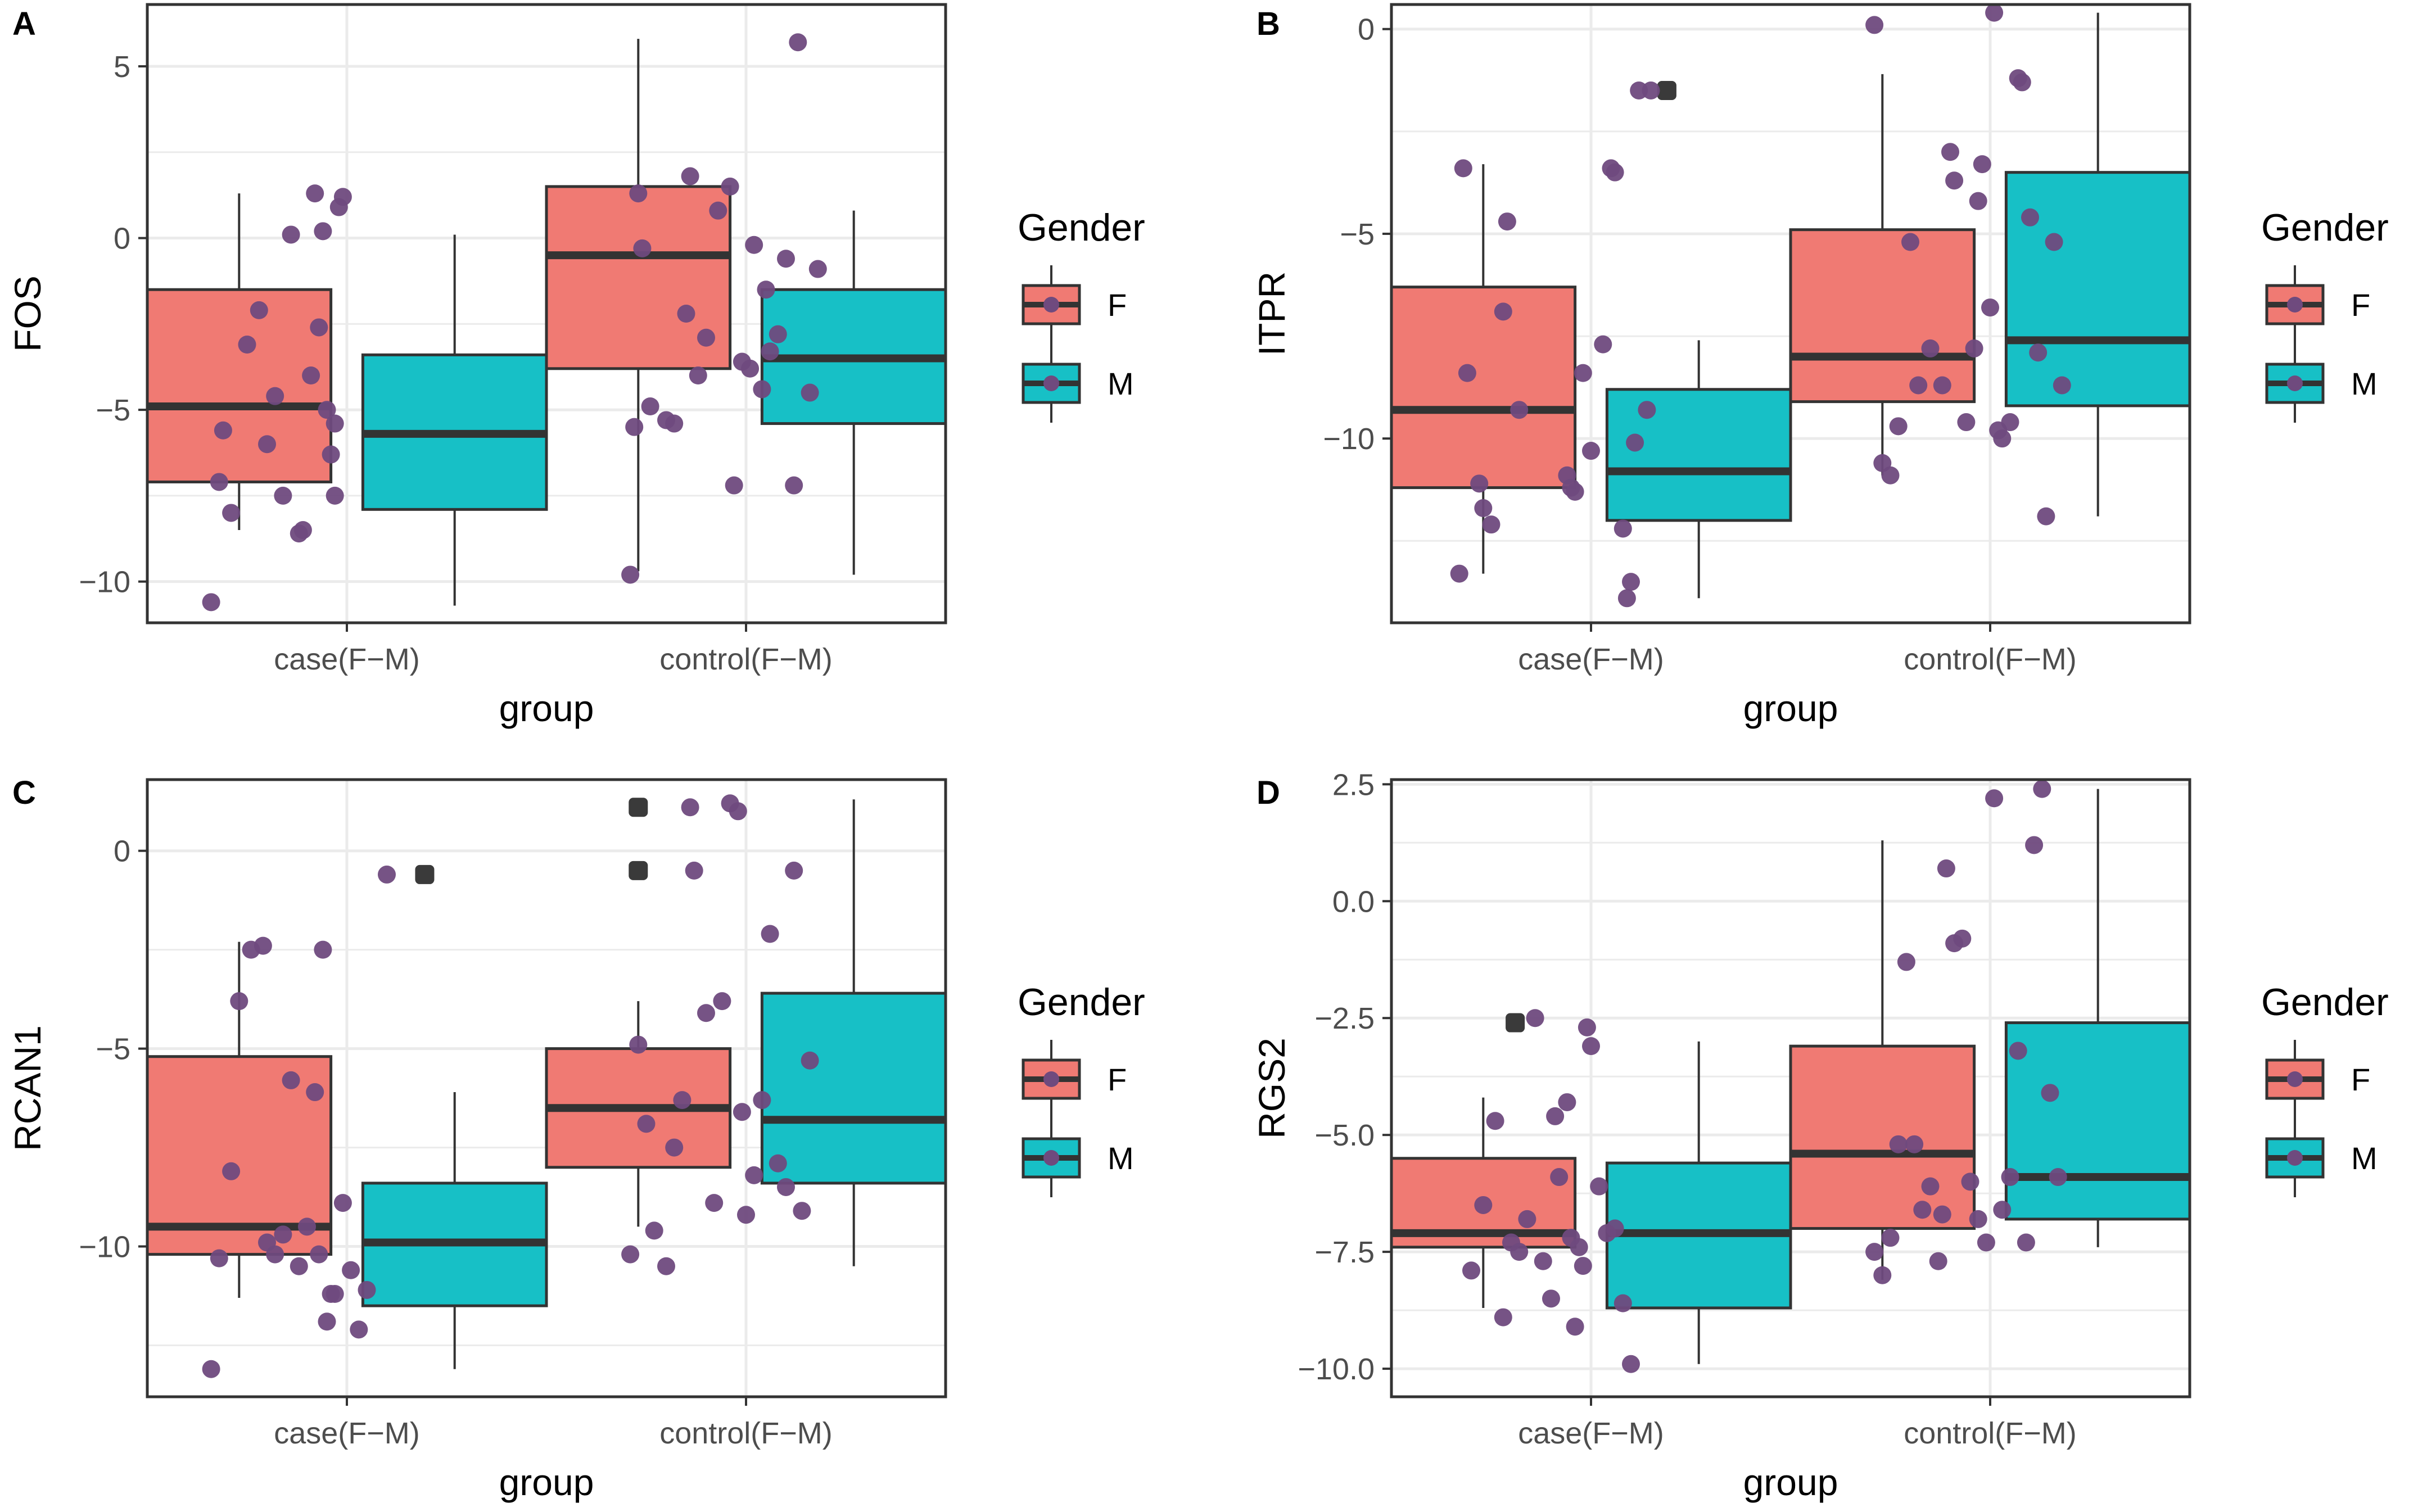  Describe the element at coordinates (122, 67) in the screenshot. I see `y-tick-label: 5` at that location.